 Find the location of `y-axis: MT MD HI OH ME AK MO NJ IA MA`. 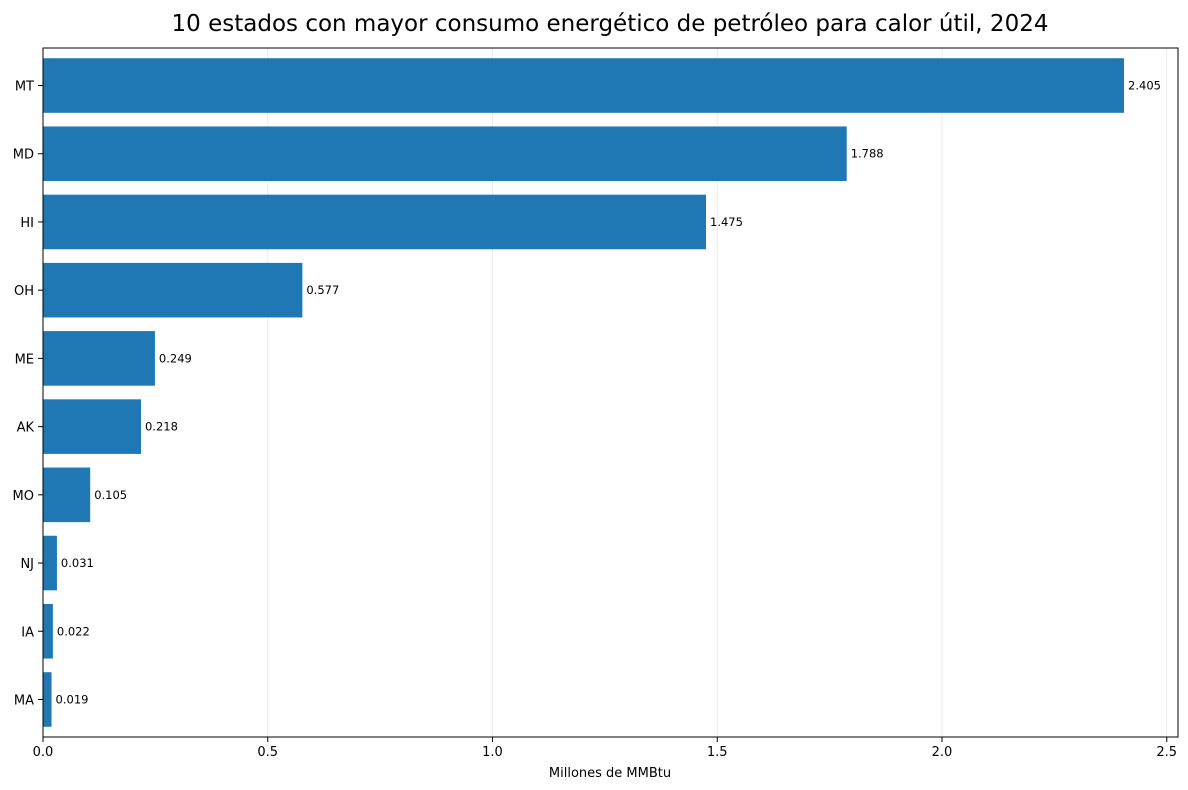

y-axis: MT MD HI OH ME AK MO NJ IA MA is located at coordinates (28, 394).